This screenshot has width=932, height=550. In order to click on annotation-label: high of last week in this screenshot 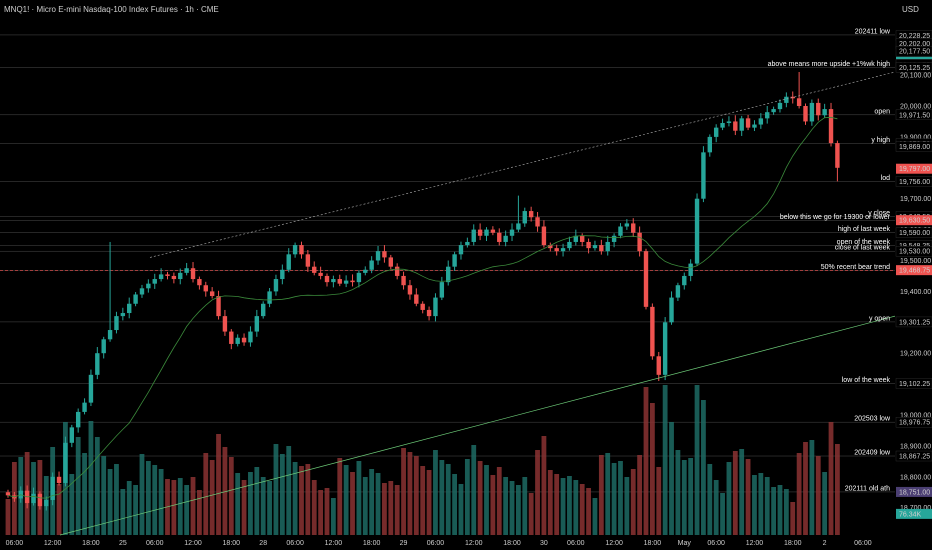, I will do `click(864, 229)`.